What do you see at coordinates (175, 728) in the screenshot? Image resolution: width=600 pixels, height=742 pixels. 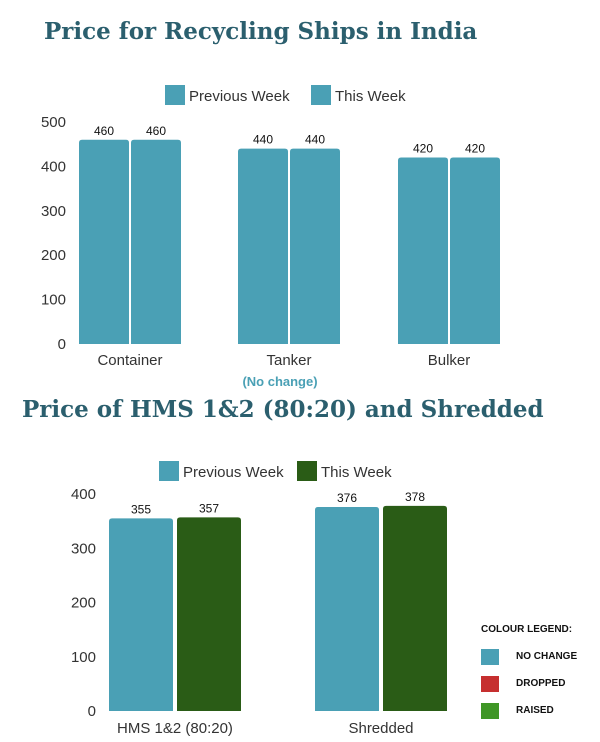 I see `chart2-category-label: HMS 1&2 (80:20)` at bounding box center [175, 728].